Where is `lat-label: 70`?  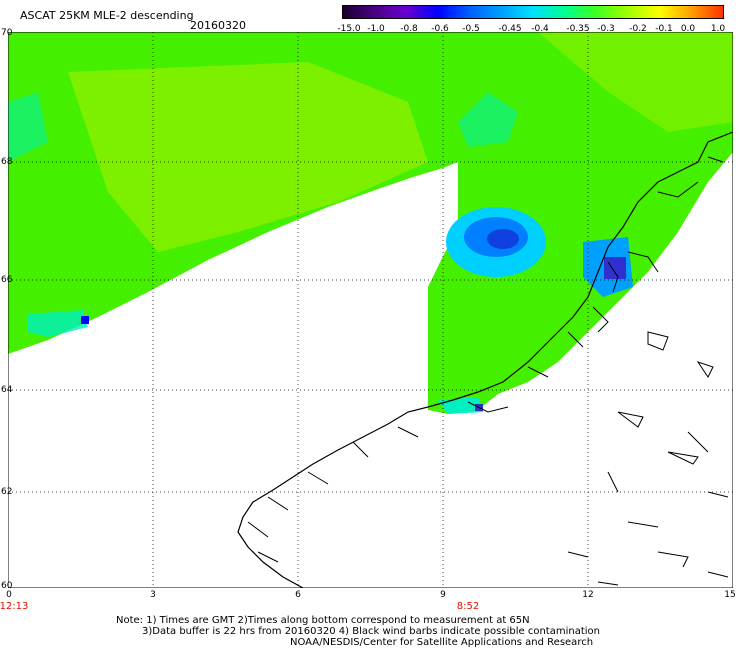
lat-label: 70 is located at coordinates (7, 33).